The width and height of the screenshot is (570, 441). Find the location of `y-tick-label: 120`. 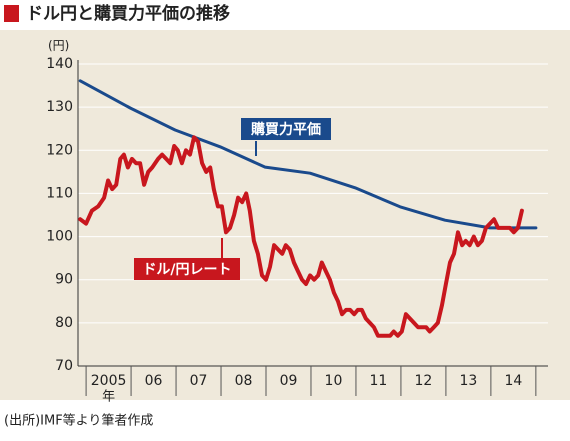

y-tick-label: 120 is located at coordinates (59, 150).